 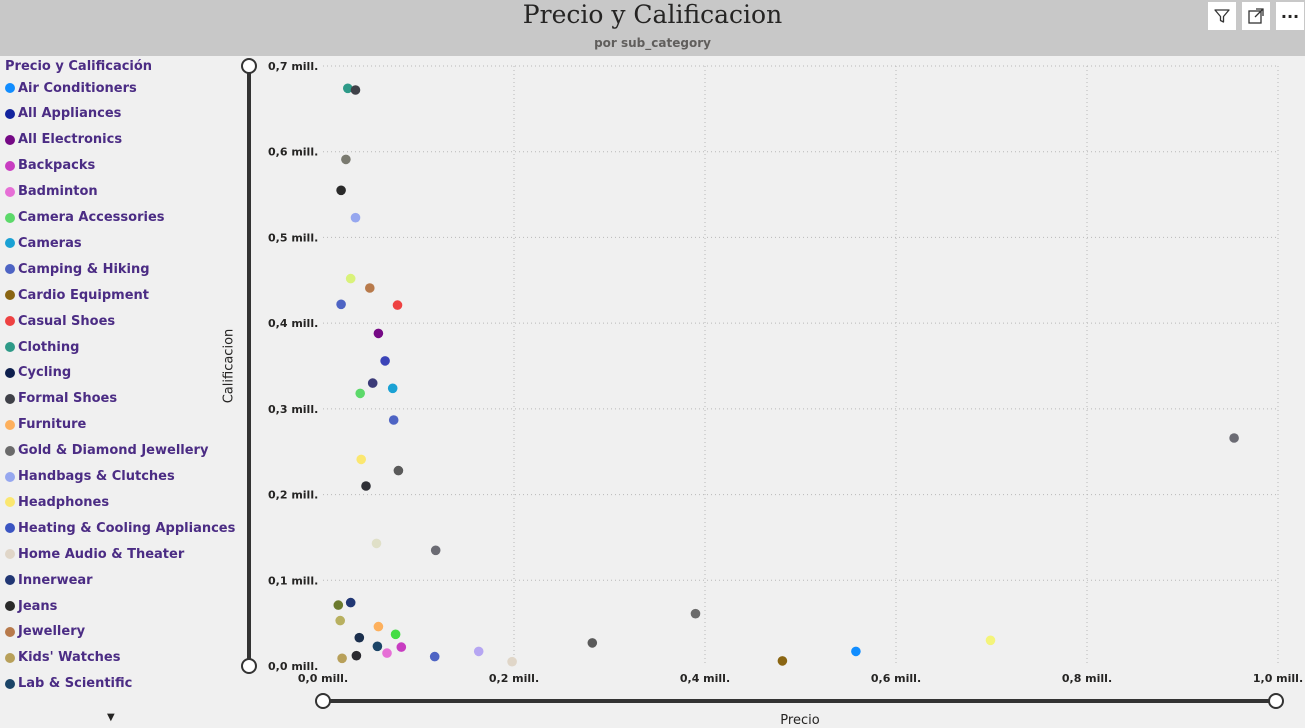 What do you see at coordinates (84, 269) in the screenshot?
I see `legend-label: Camping & Hiking` at bounding box center [84, 269].